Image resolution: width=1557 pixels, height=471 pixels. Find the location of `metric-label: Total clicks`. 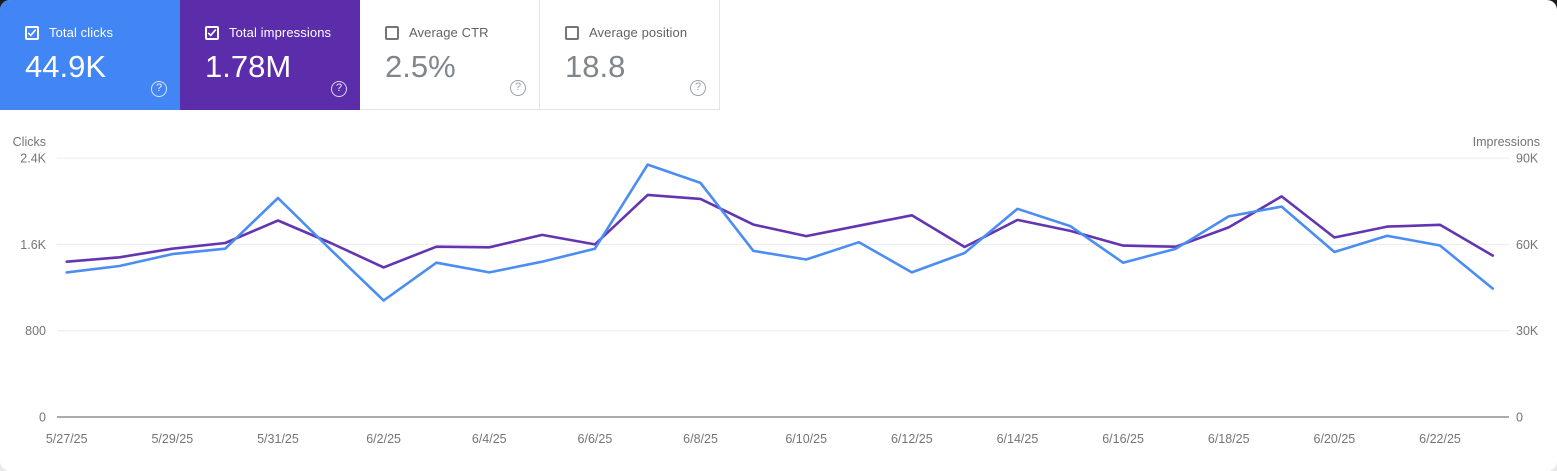

metric-label: Total clicks is located at coordinates (81, 32).